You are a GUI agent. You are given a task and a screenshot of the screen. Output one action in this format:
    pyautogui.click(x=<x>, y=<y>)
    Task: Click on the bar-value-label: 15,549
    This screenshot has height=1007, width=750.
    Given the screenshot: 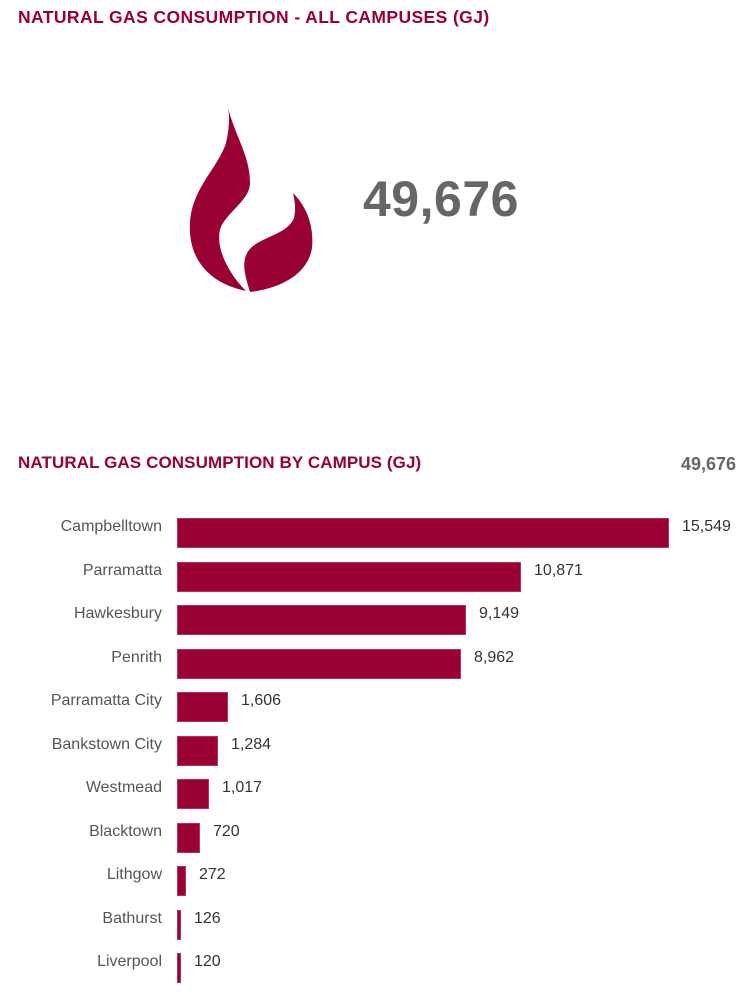 What is the action you would take?
    pyautogui.click(x=706, y=526)
    